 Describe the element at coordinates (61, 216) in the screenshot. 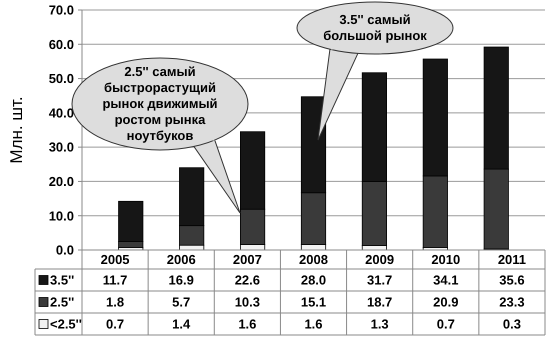

I see `y-tick-label: 10.0` at that location.